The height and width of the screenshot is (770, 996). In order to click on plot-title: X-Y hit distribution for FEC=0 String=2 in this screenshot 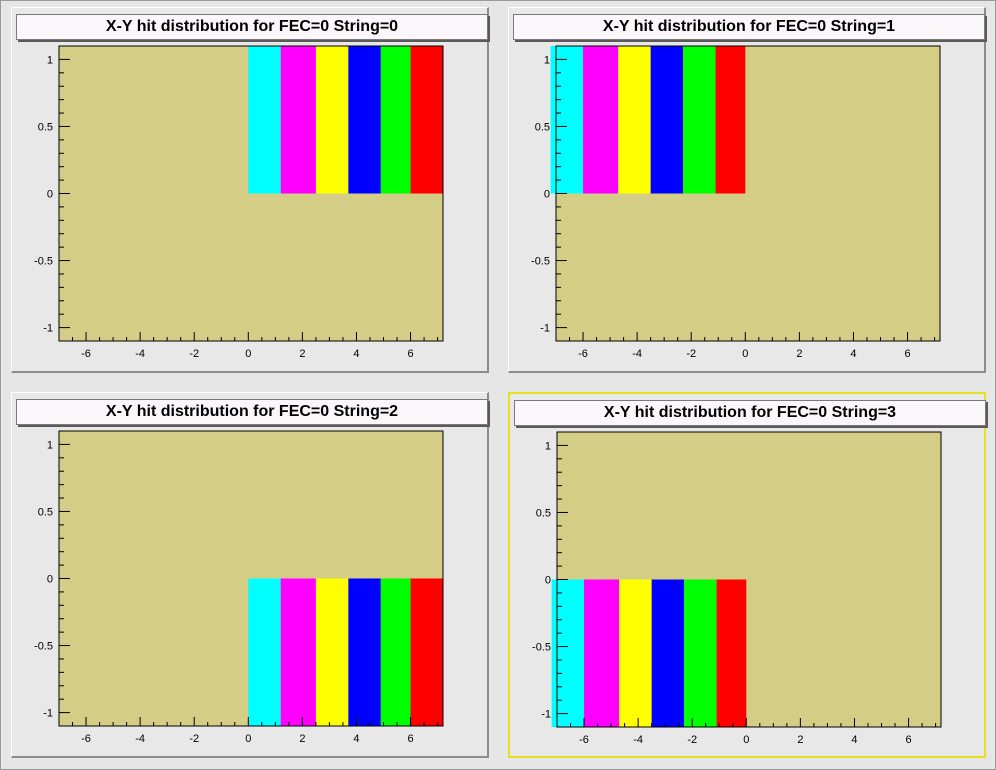, I will do `click(252, 412)`.